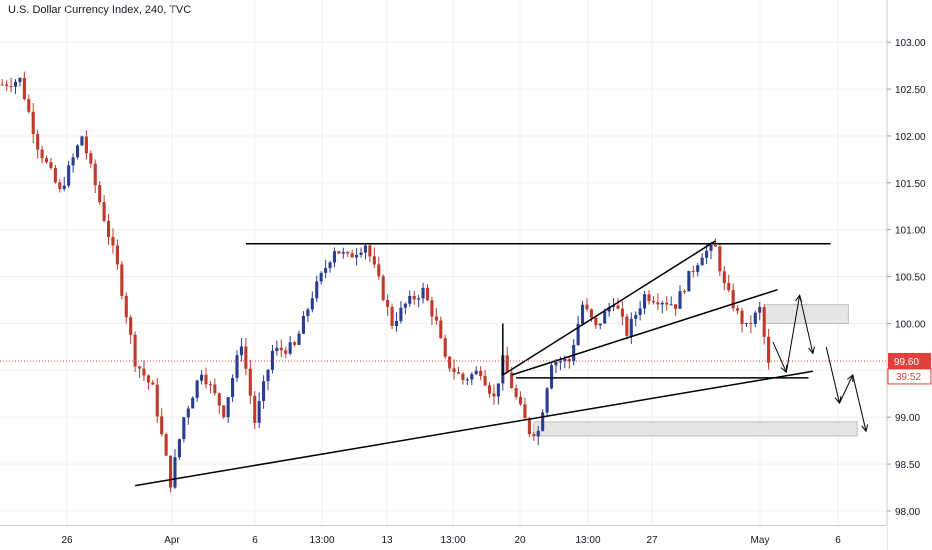  Describe the element at coordinates (910, 231) in the screenshot. I see `y-tick-label: 101.00` at that location.